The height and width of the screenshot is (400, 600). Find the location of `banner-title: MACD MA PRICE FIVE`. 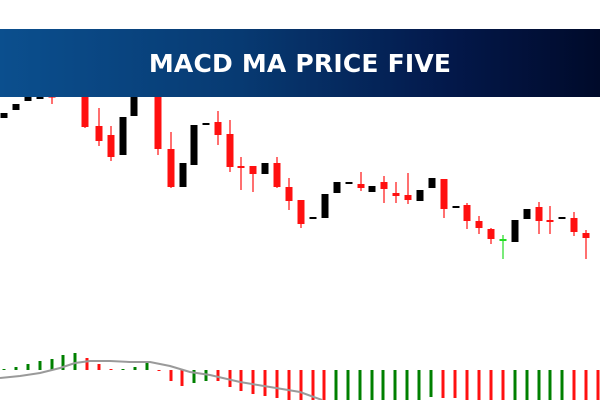

banner-title: MACD MA PRICE FIVE is located at coordinates (300, 63).